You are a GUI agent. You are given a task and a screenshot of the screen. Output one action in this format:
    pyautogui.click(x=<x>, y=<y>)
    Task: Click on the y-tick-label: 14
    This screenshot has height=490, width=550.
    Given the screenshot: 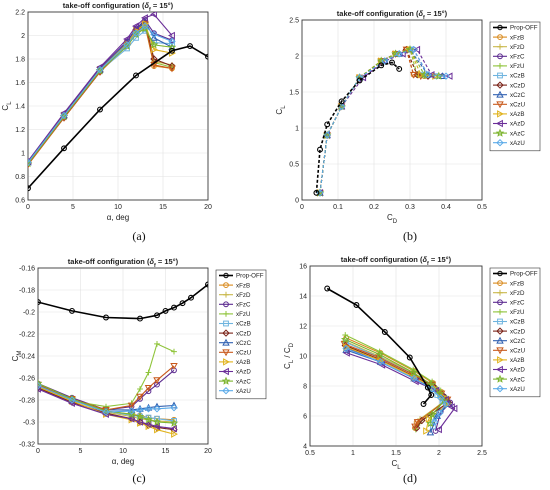 What is the action you would take?
    pyautogui.click(x=303, y=297)
    